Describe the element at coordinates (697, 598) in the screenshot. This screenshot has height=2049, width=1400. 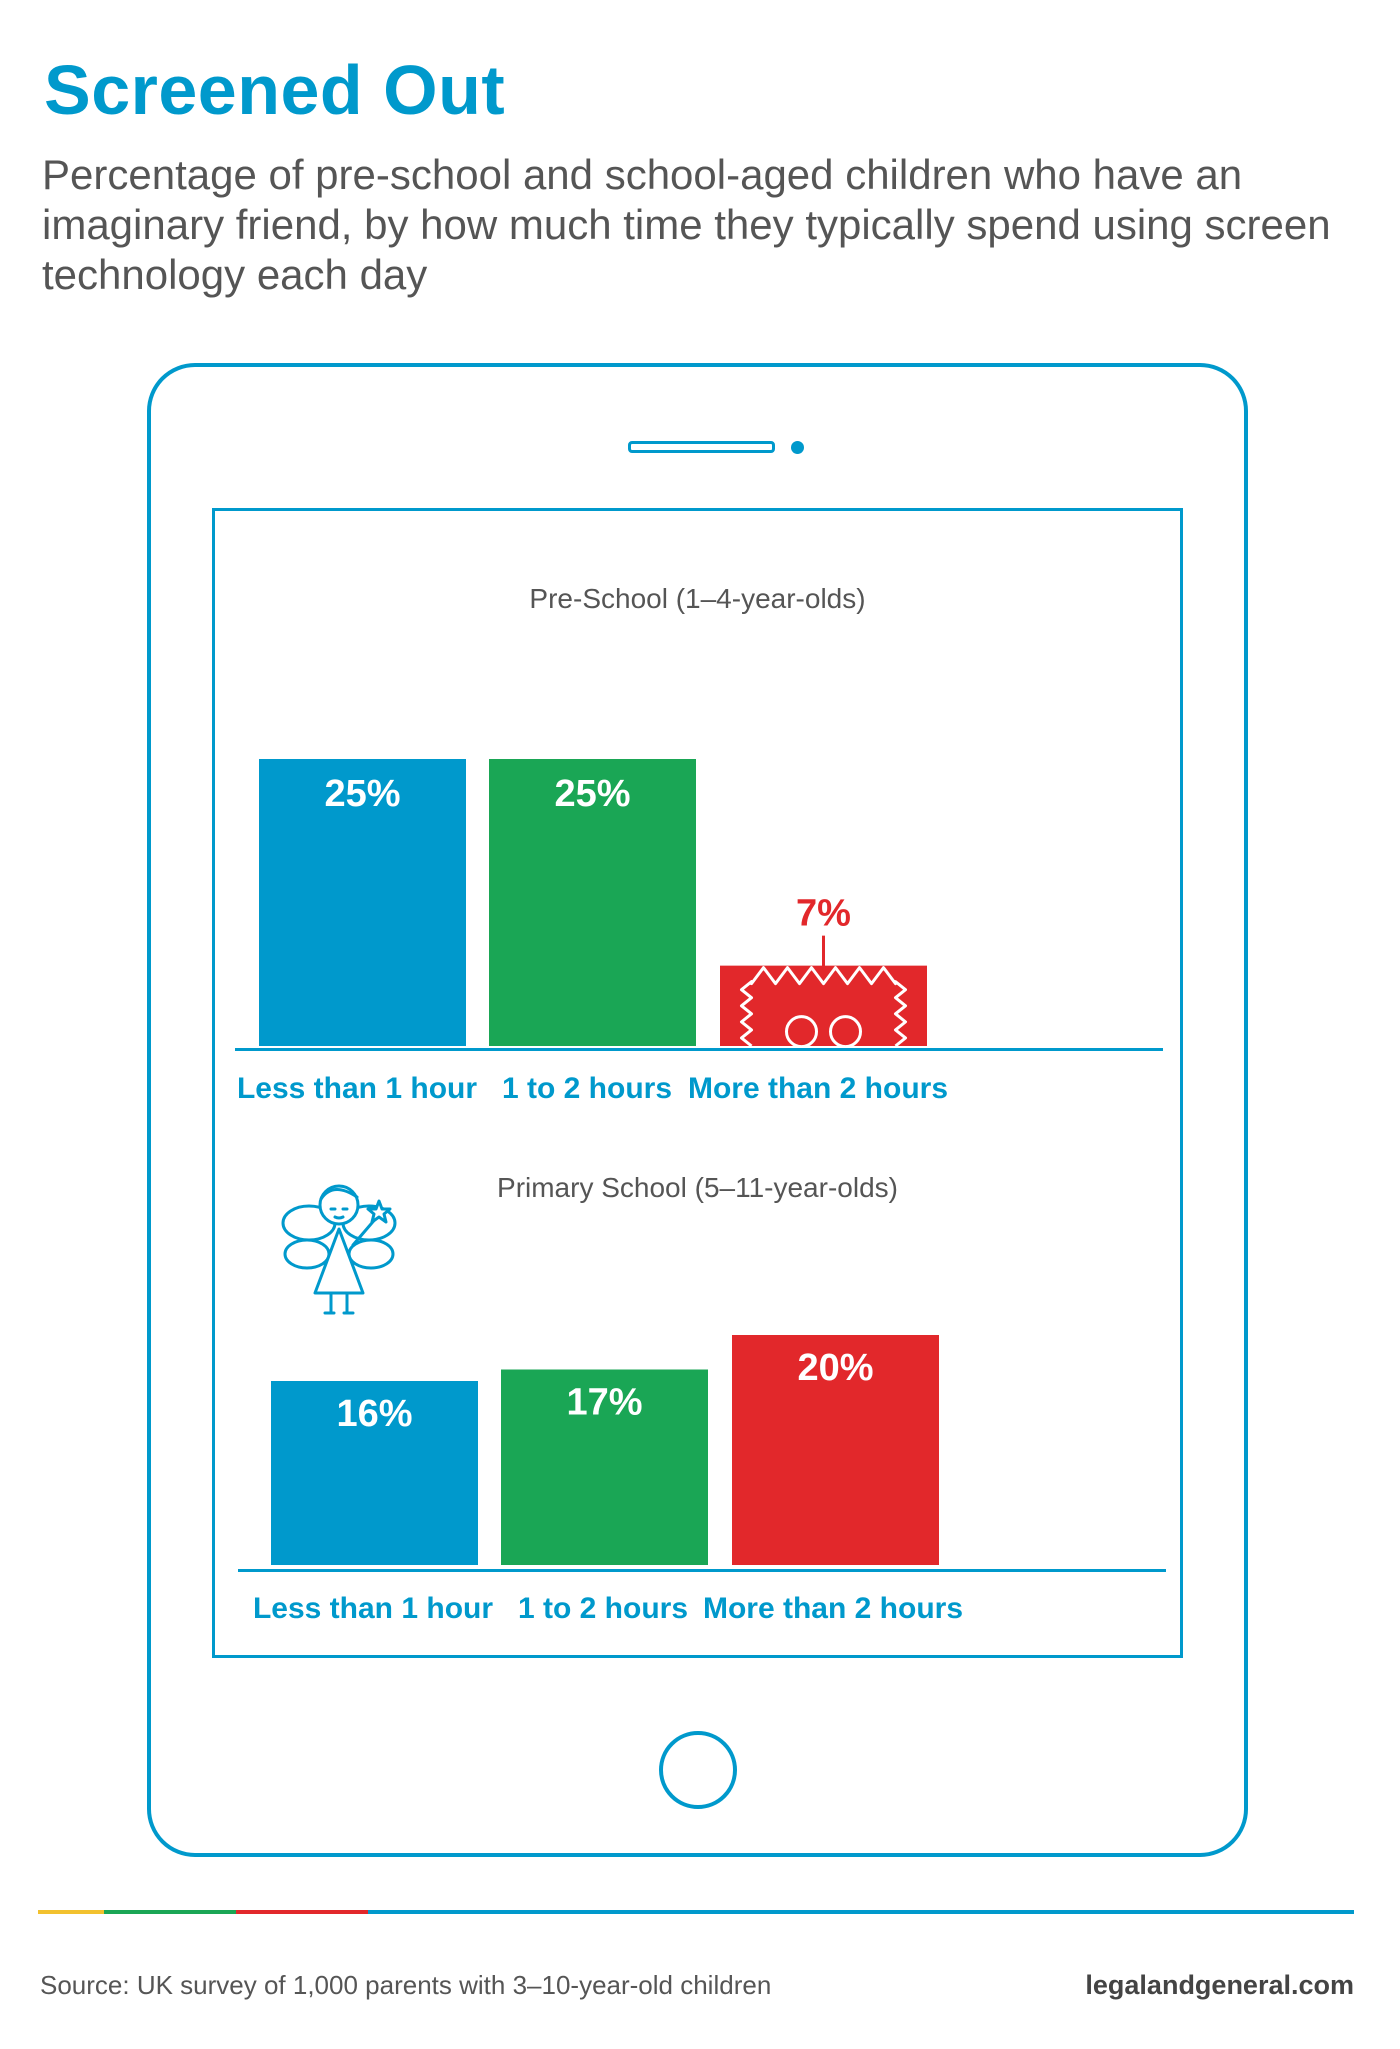
I see `chart-title-preschool: Pre-School (1–4-year-olds)` at that location.